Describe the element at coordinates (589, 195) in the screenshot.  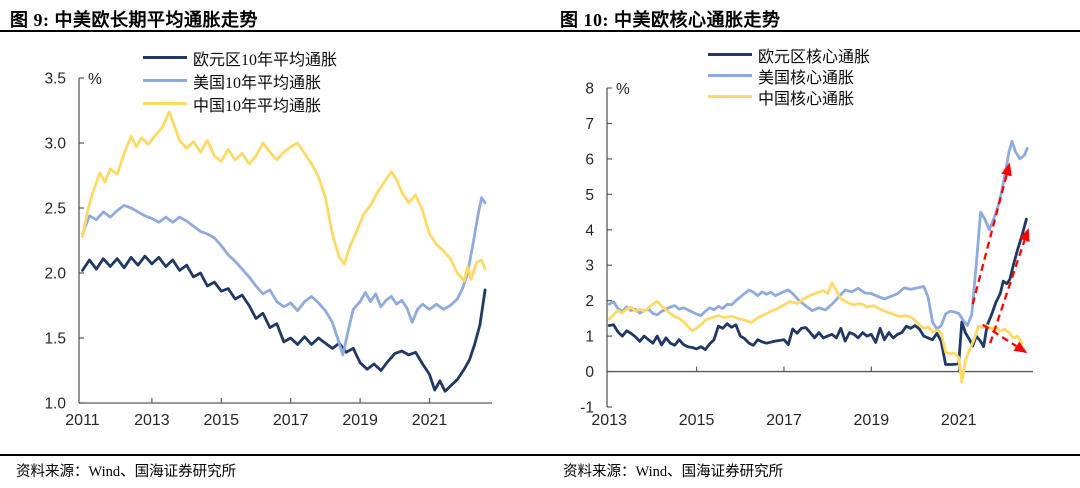
I see `y-tick-label: 5` at that location.